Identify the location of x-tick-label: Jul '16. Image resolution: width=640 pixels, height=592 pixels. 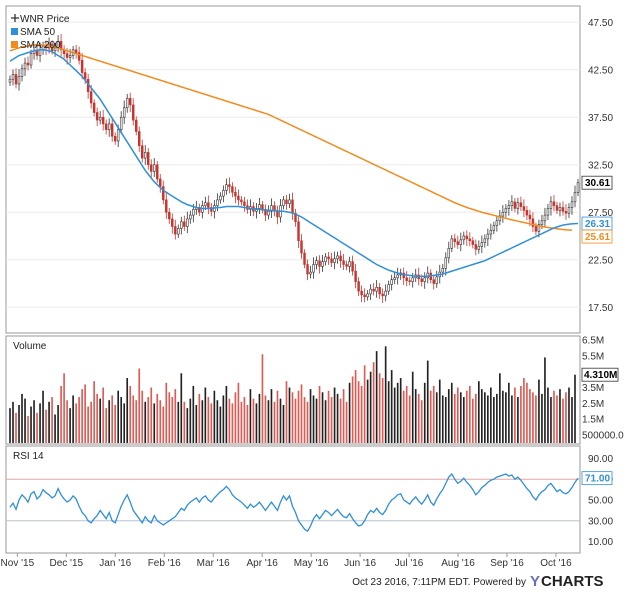
(409, 563).